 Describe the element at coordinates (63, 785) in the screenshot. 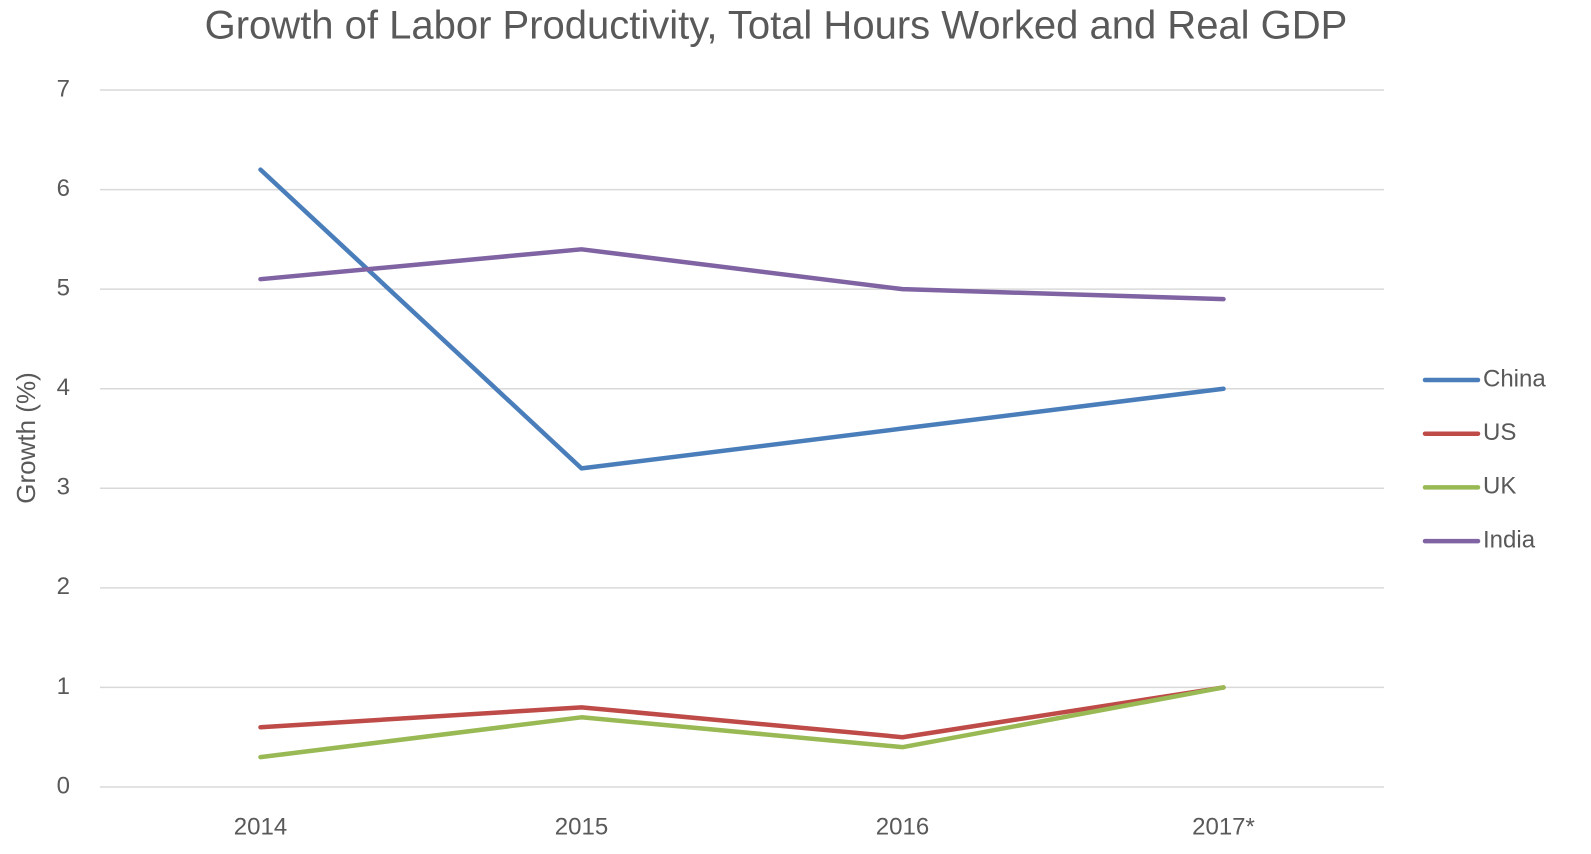

I see `y-tick-label: 0` at that location.